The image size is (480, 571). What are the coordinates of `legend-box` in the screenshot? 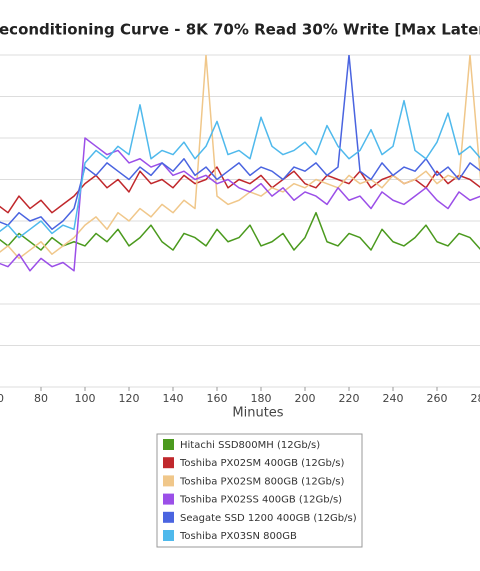 It's located at (259, 490).